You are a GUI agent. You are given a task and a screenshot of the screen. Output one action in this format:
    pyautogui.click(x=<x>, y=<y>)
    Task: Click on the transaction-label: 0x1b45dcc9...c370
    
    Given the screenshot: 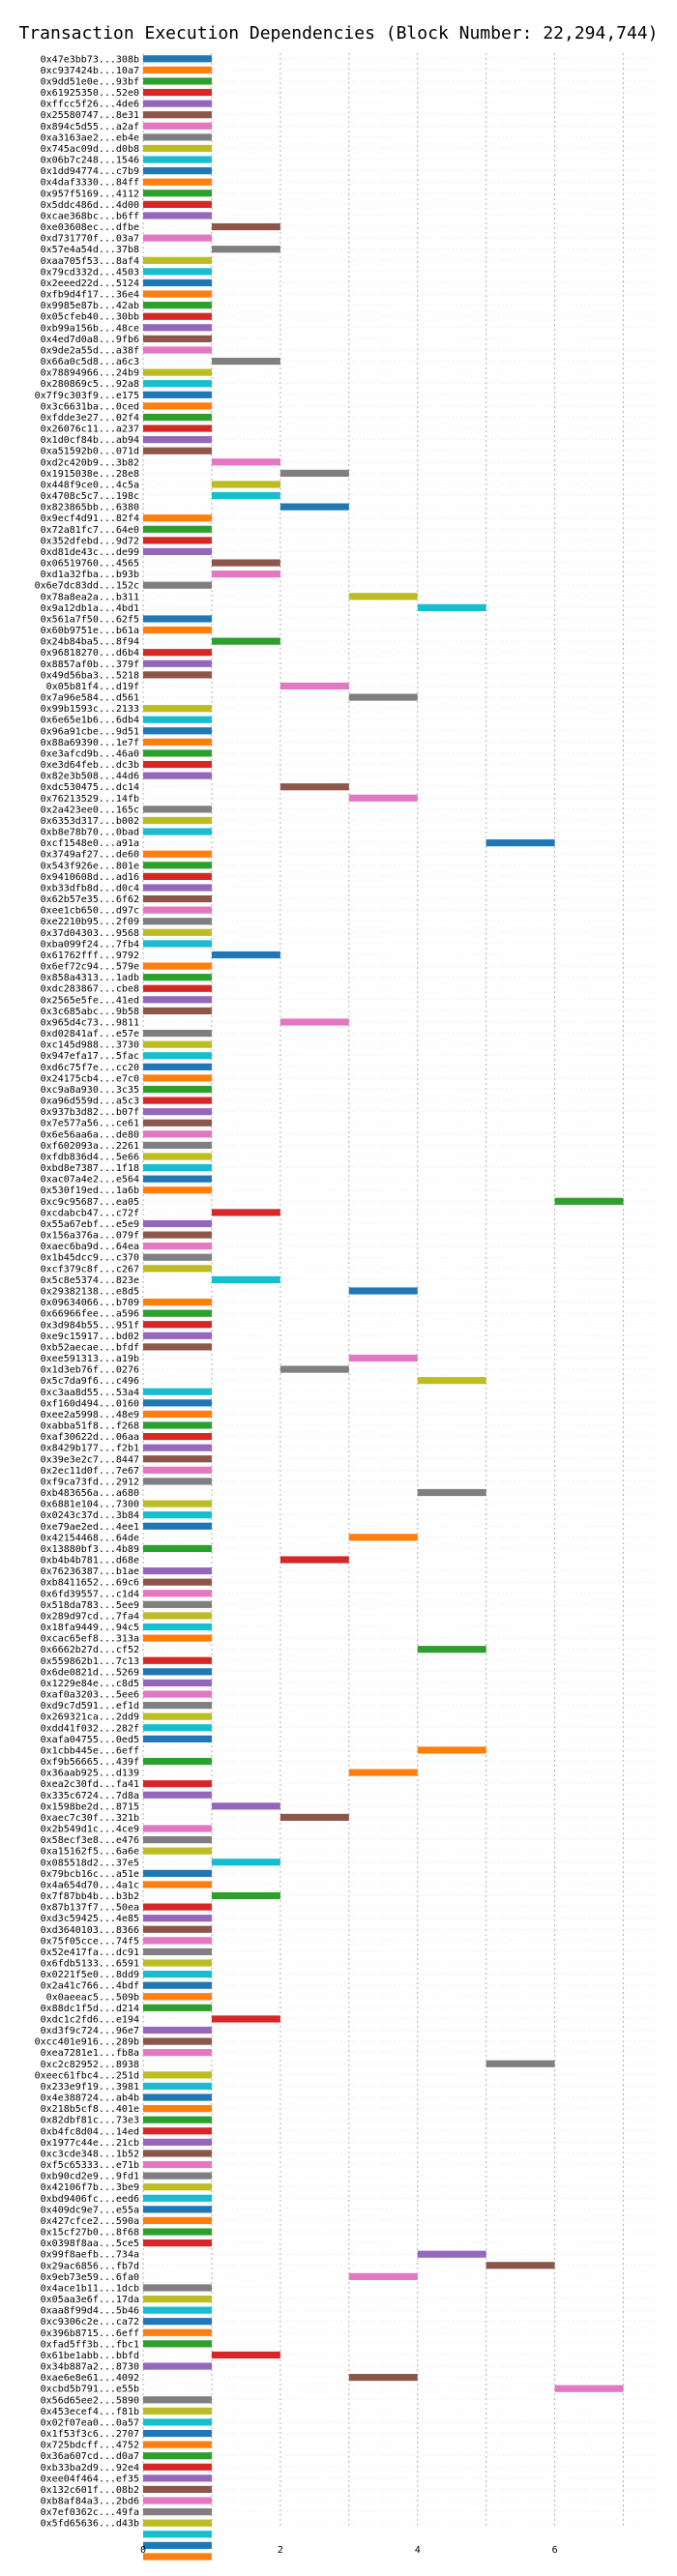 What is the action you would take?
    pyautogui.click(x=90, y=1258)
    